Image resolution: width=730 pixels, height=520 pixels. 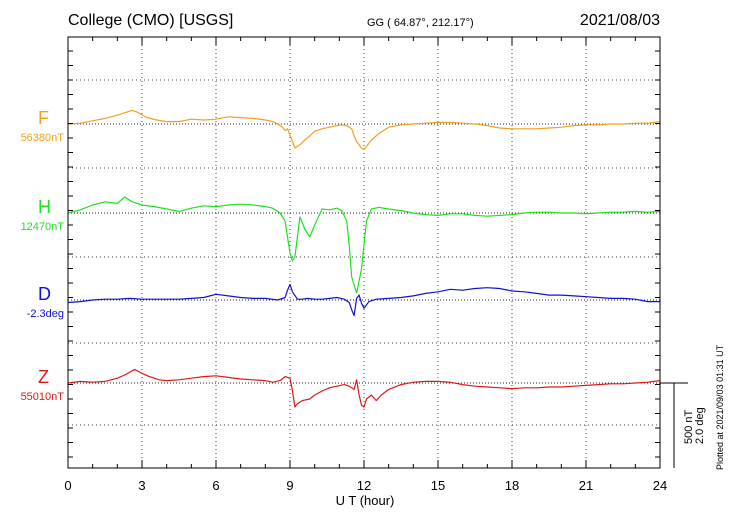 I want to click on x-tick-label: 6, so click(x=216, y=485).